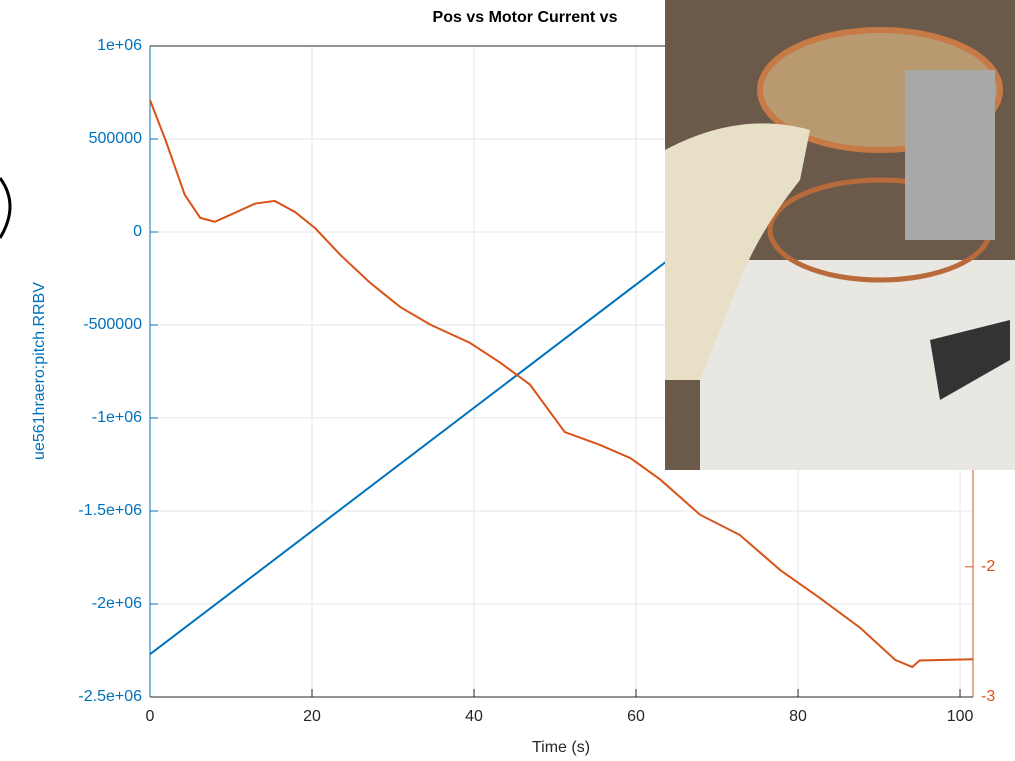 Image resolution: width=1015 pixels, height=761 pixels. What do you see at coordinates (137, 231) in the screenshot?
I see `y-tick-label: 0` at bounding box center [137, 231].